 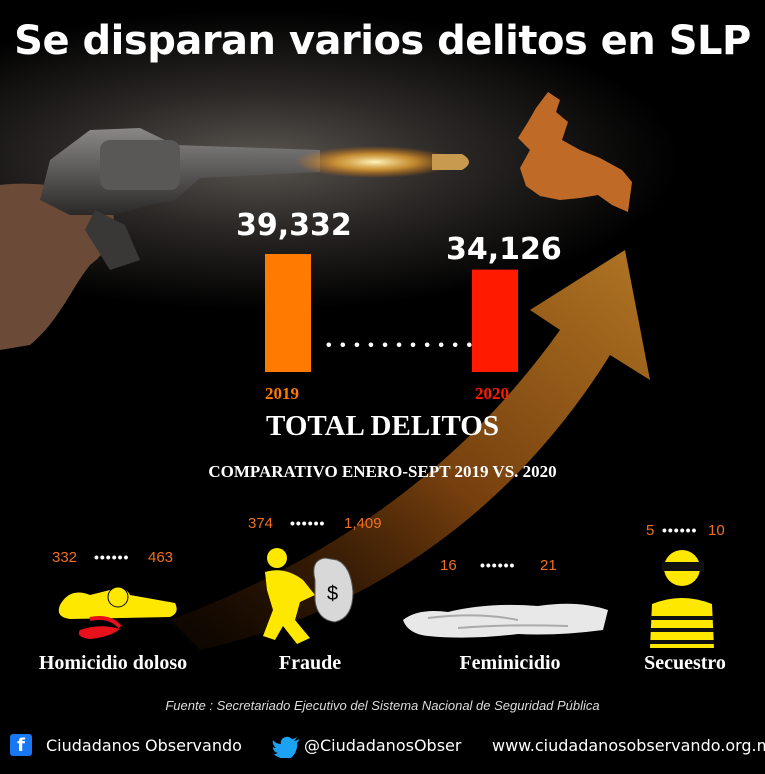 What do you see at coordinates (375, 162) in the screenshot?
I see `muzzle-flash` at bounding box center [375, 162].